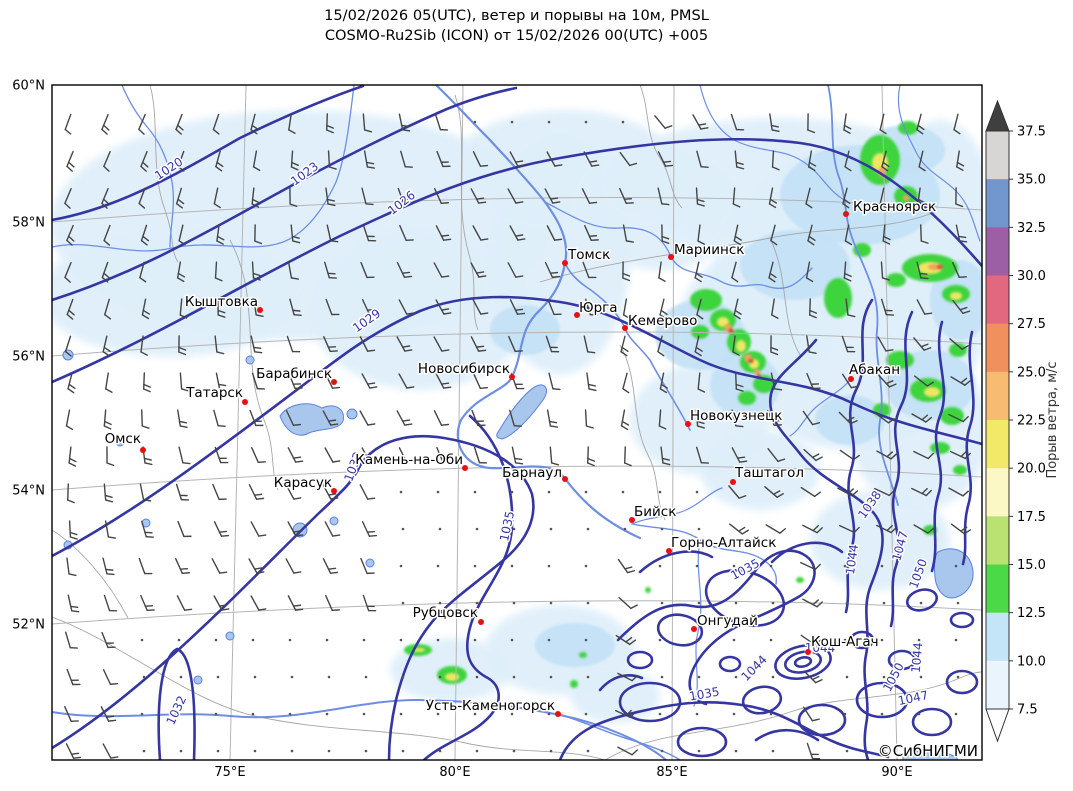 The width and height of the screenshot is (1073, 791). Describe the element at coordinates (534, 473) in the screenshot. I see `city-marker: Барнаул` at that location.